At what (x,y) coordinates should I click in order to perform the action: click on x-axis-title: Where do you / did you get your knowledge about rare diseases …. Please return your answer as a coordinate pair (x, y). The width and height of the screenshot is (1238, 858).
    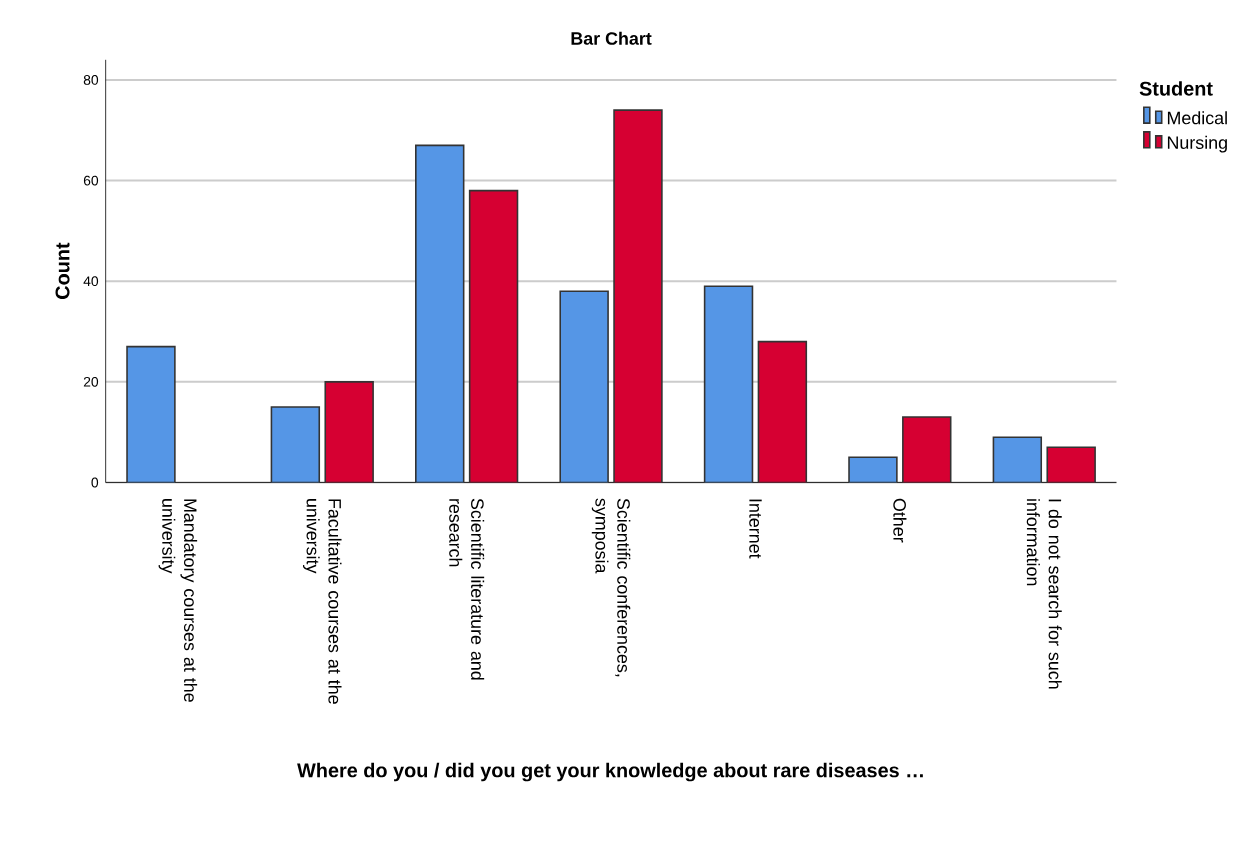
    Looking at the image, I should click on (610, 772).